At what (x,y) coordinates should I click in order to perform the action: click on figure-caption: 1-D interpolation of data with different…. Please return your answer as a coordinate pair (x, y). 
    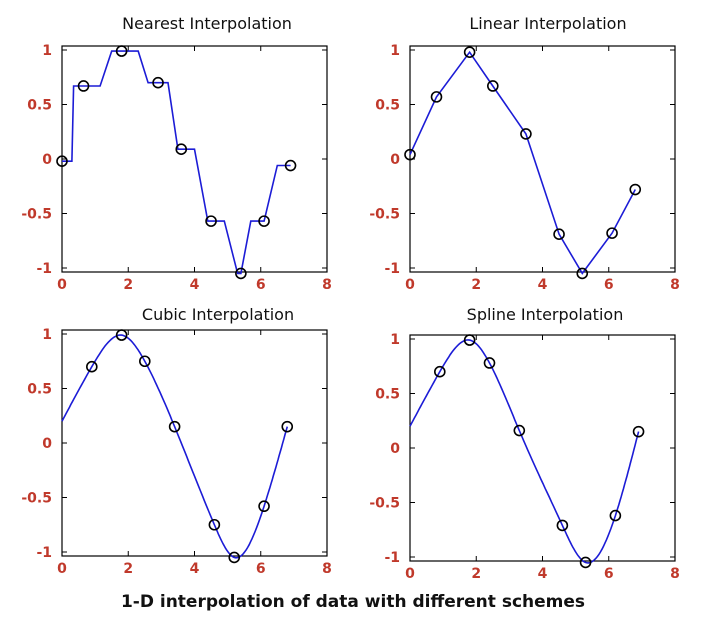
    Looking at the image, I should click on (353, 602).